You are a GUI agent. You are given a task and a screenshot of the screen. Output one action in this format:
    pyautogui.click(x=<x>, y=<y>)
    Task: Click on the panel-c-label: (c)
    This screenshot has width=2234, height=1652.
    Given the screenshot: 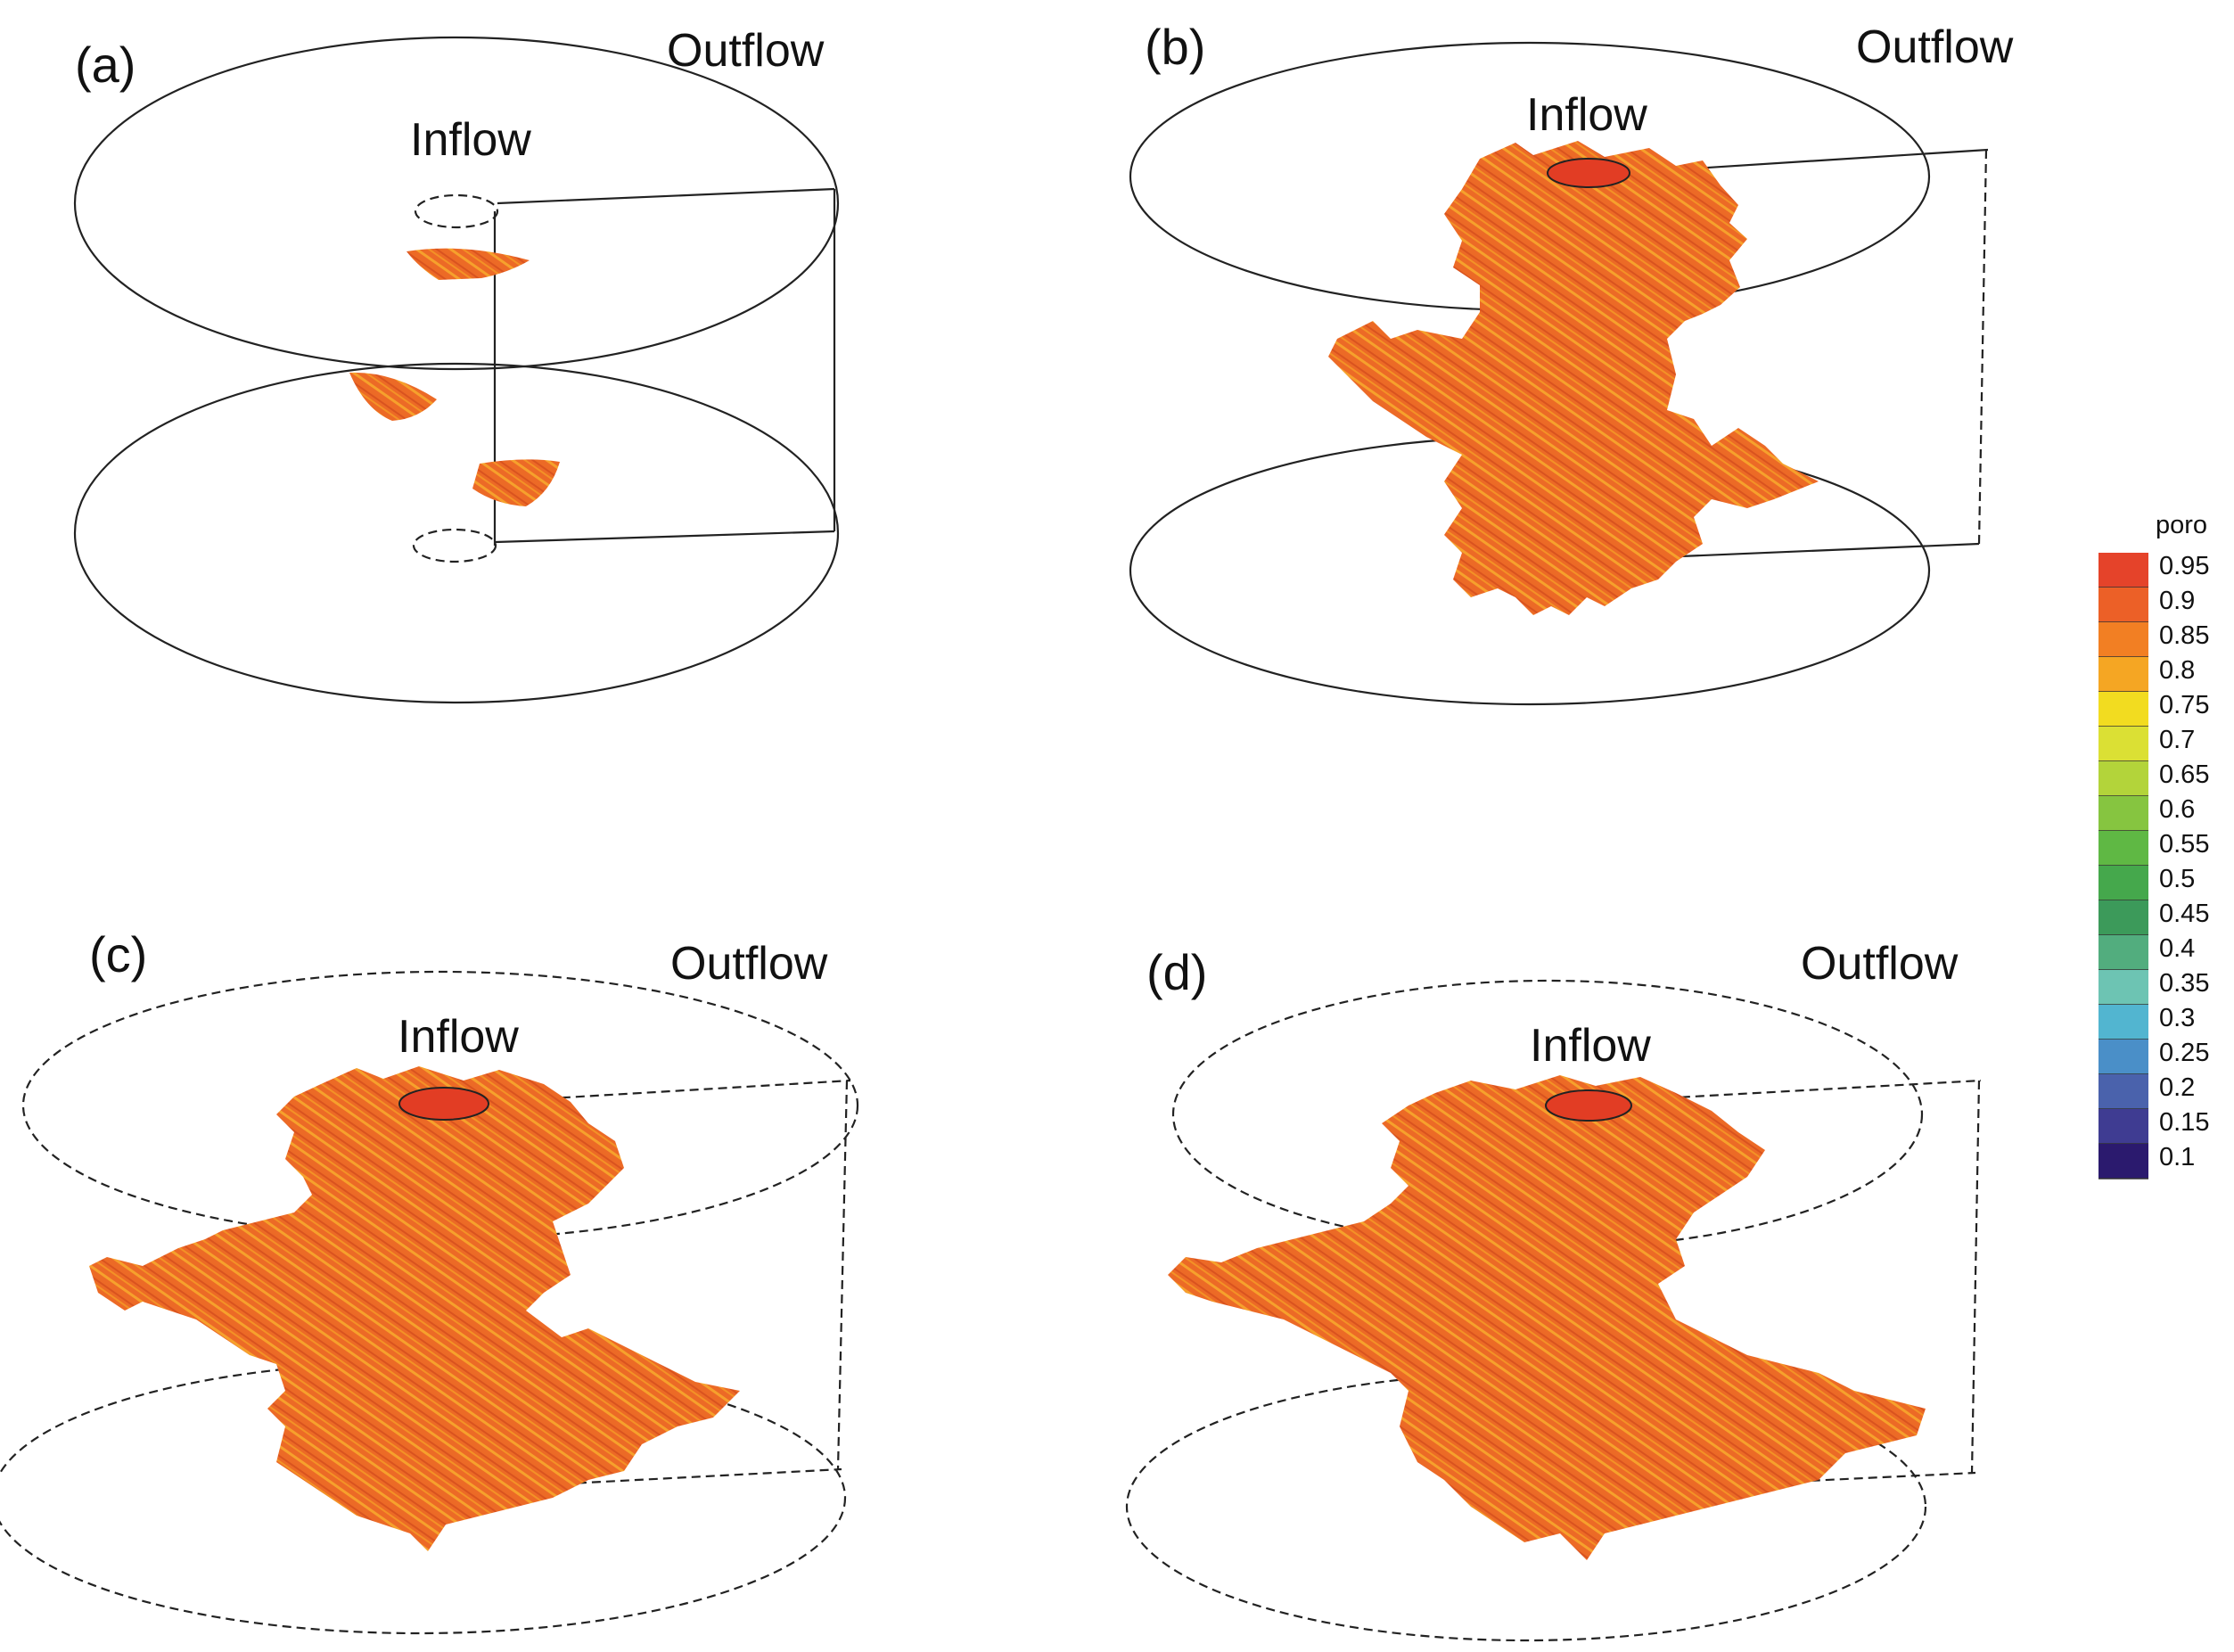 What is the action you would take?
    pyautogui.click(x=118, y=954)
    